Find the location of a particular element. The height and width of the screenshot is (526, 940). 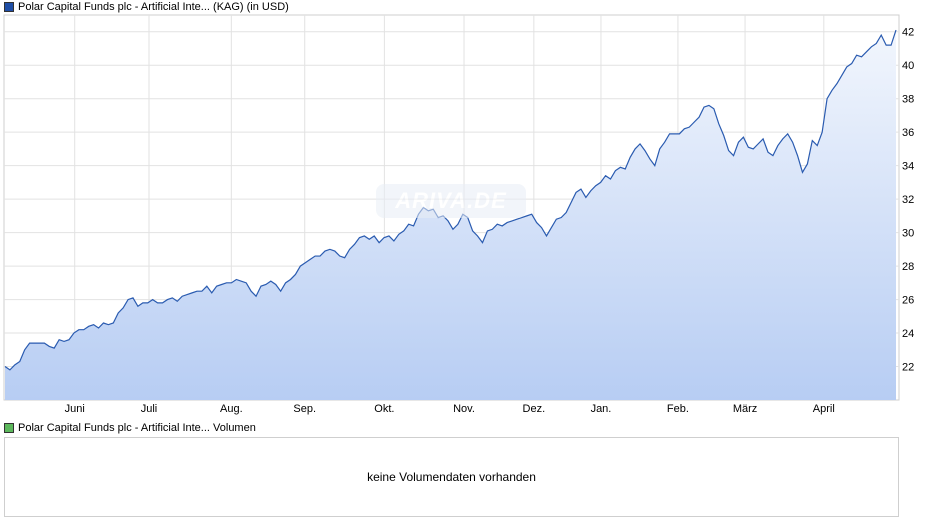

x-tick-label: Dez. is located at coordinates (534, 409).